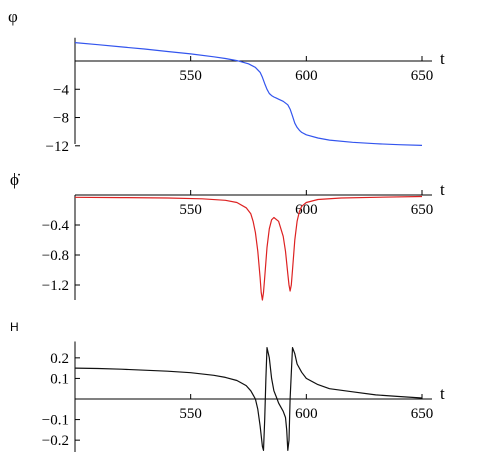 This screenshot has height=465, width=485. I want to click on y-tick-label-1: −8, so click(61, 119).